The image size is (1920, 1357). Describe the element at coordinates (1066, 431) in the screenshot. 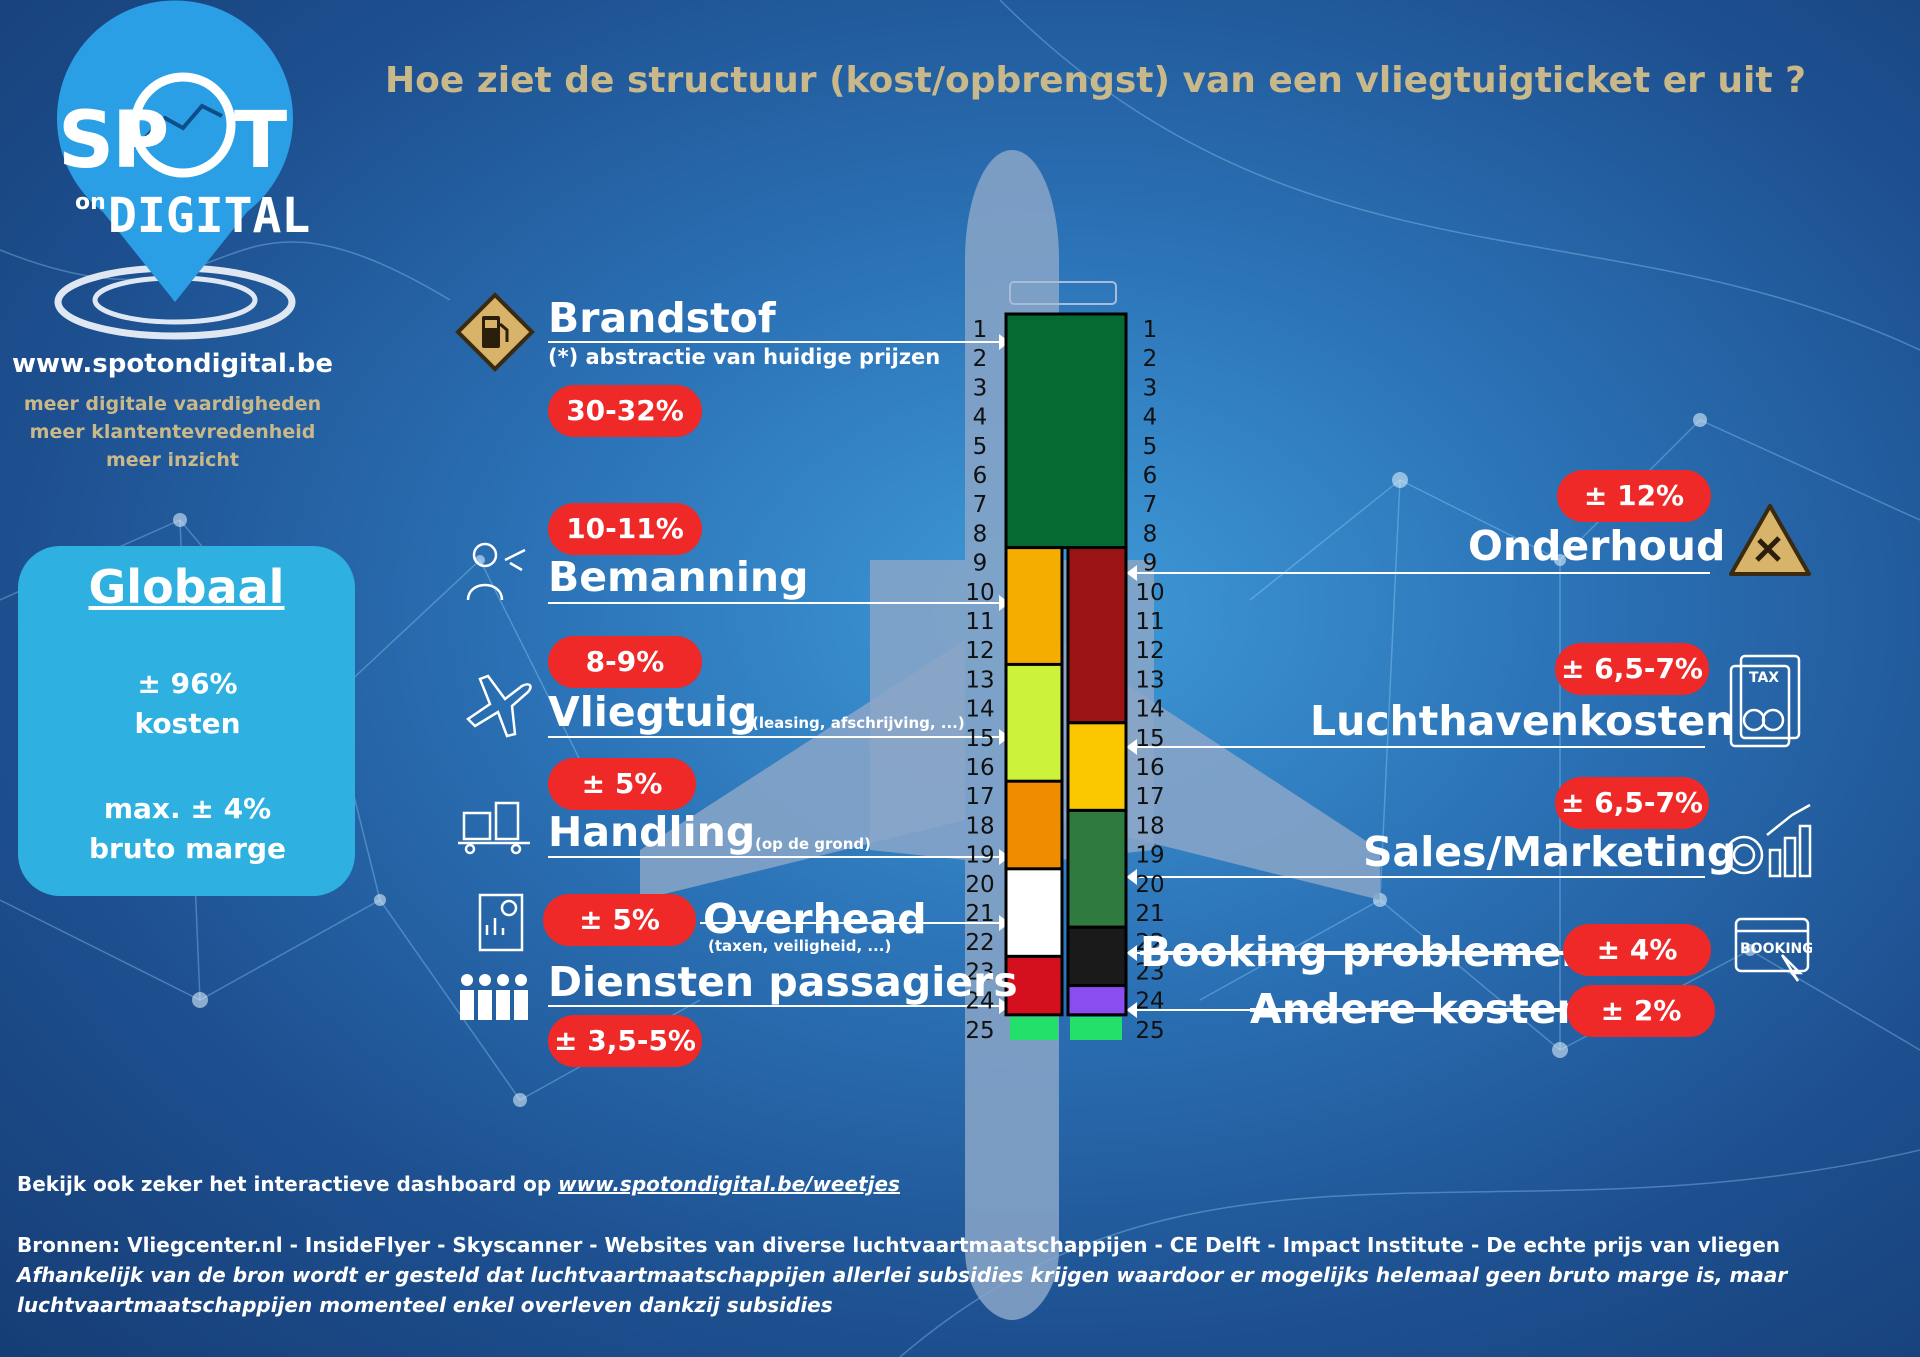

I see `bar-left-brandstof` at that location.